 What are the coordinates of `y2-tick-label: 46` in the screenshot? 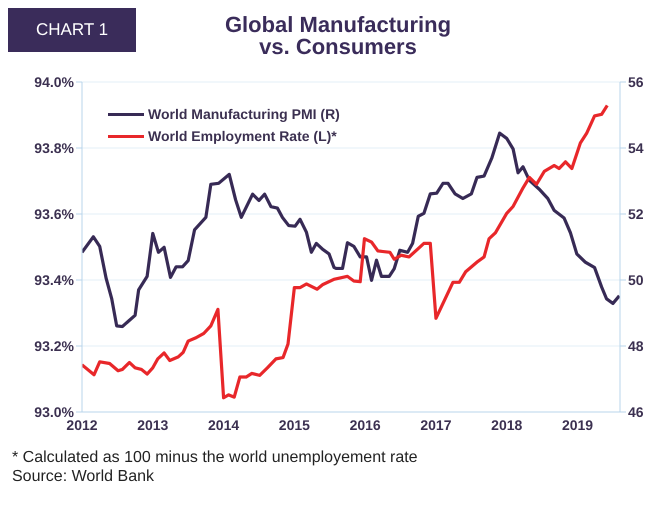 It's located at (636, 412).